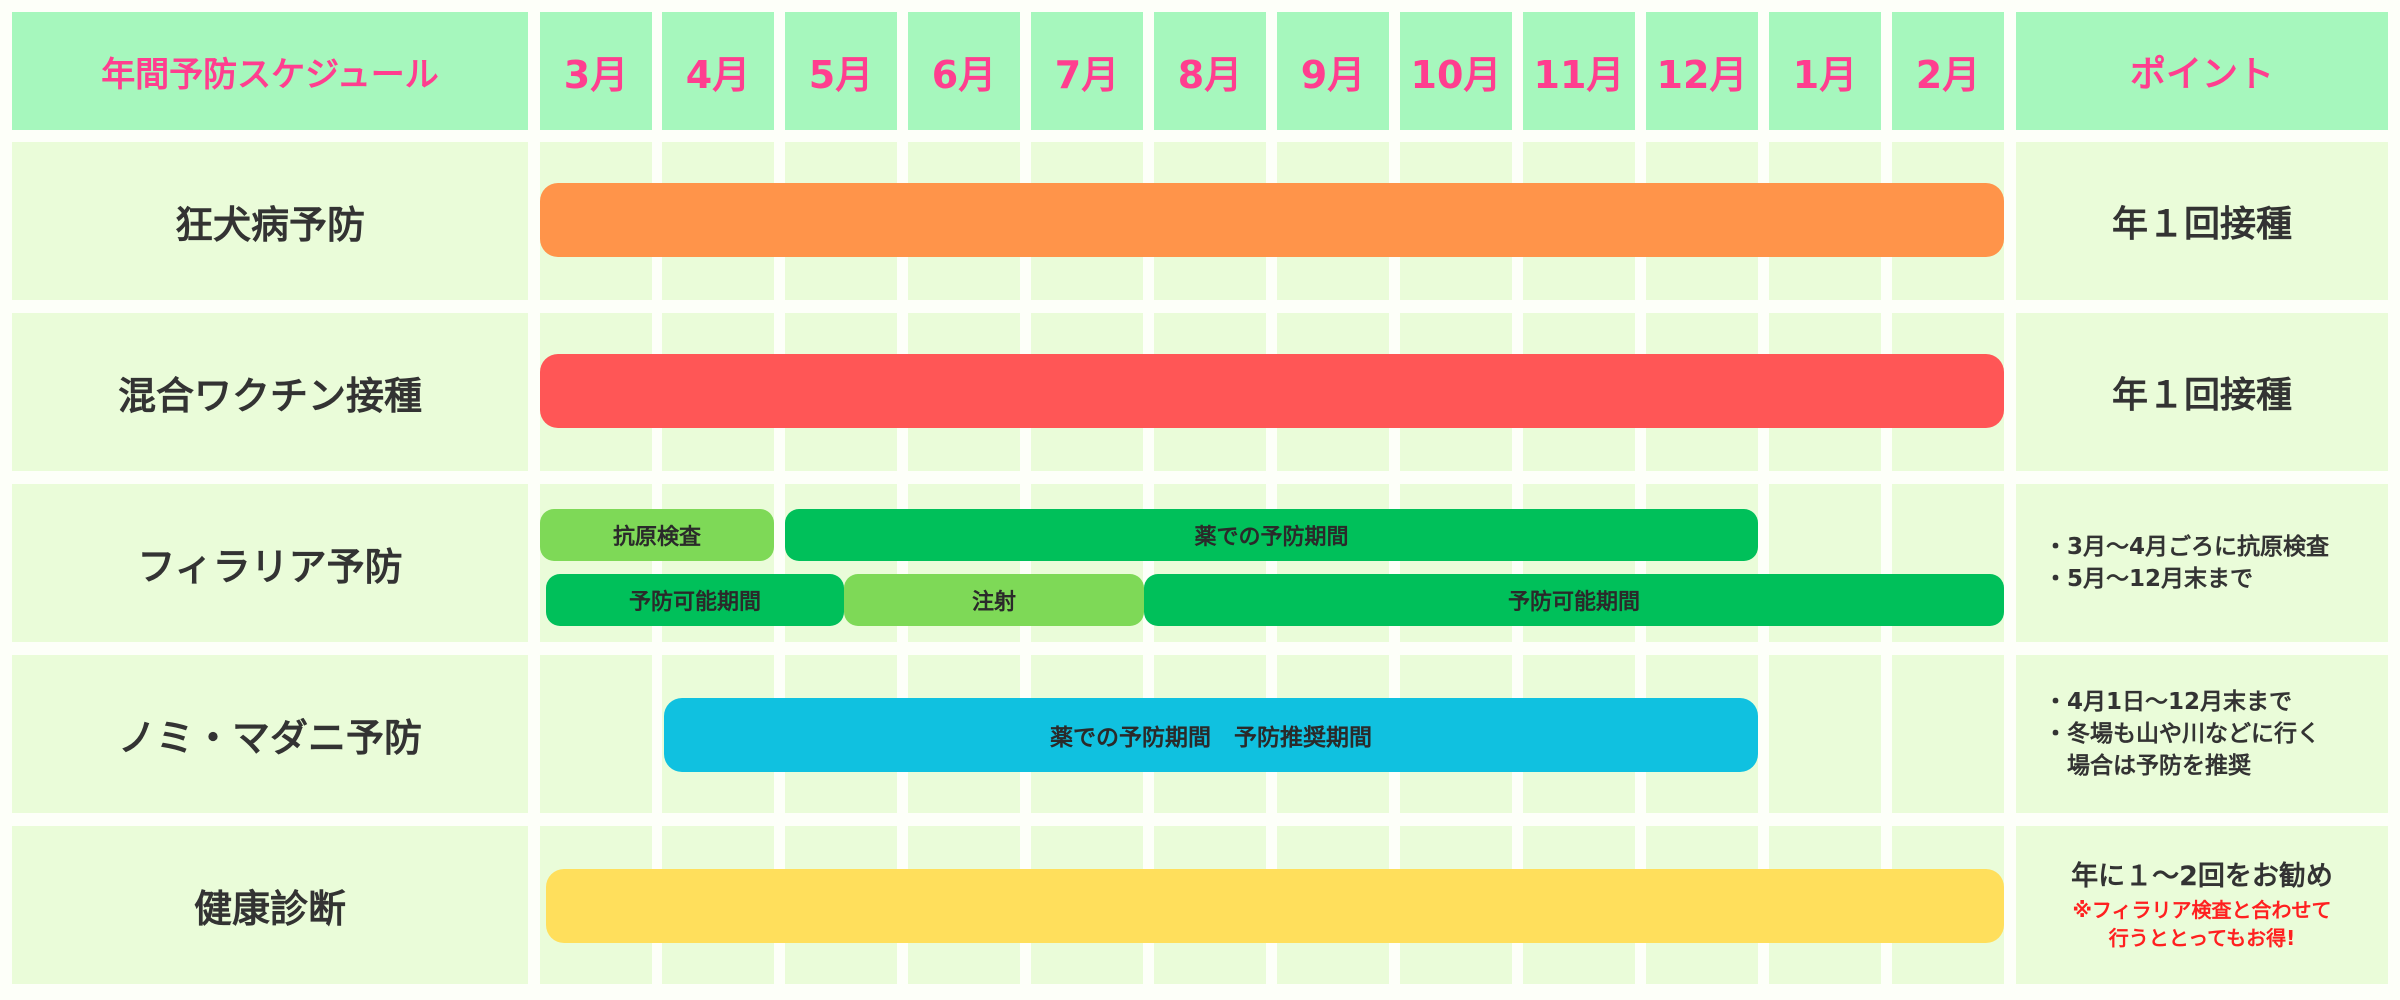 Image resolution: width=2400 pixels, height=1000 pixels. Describe the element at coordinates (657, 535) in the screenshot. I see `bar-filaria-antigen-test: 抗原検査` at that location.